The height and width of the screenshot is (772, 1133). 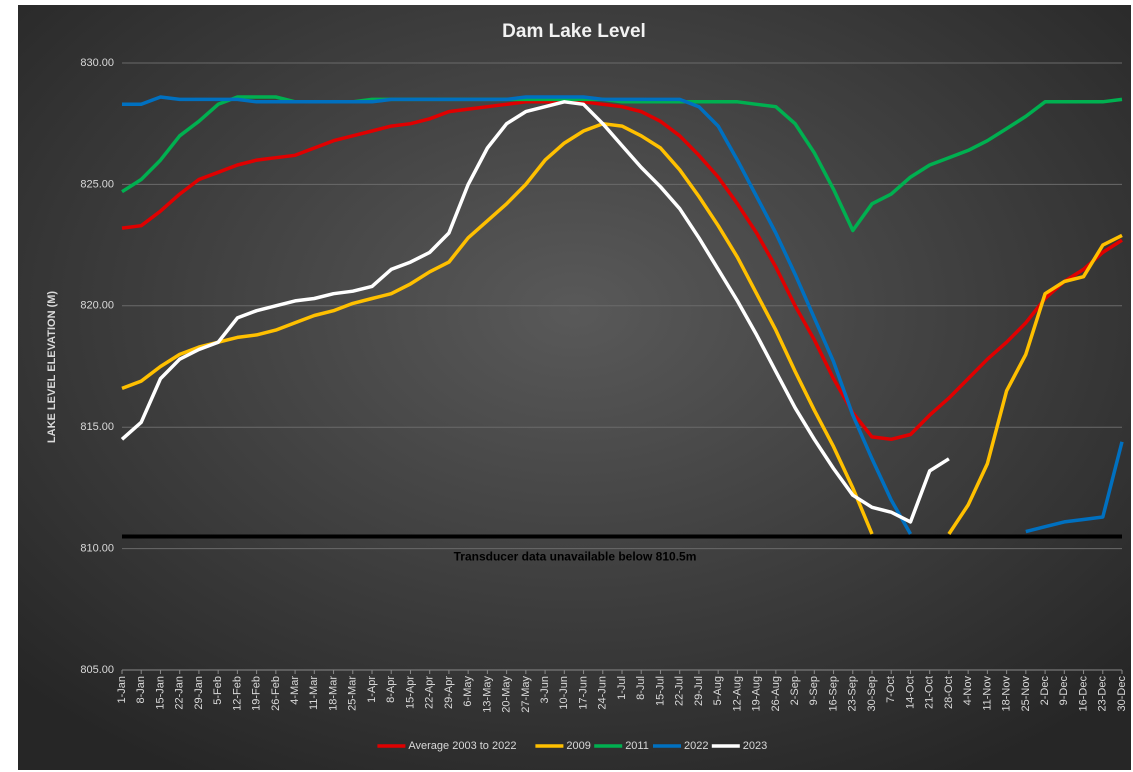 What do you see at coordinates (853, 693) in the screenshot?
I see `x-tick-label: 23-Sep` at bounding box center [853, 693].